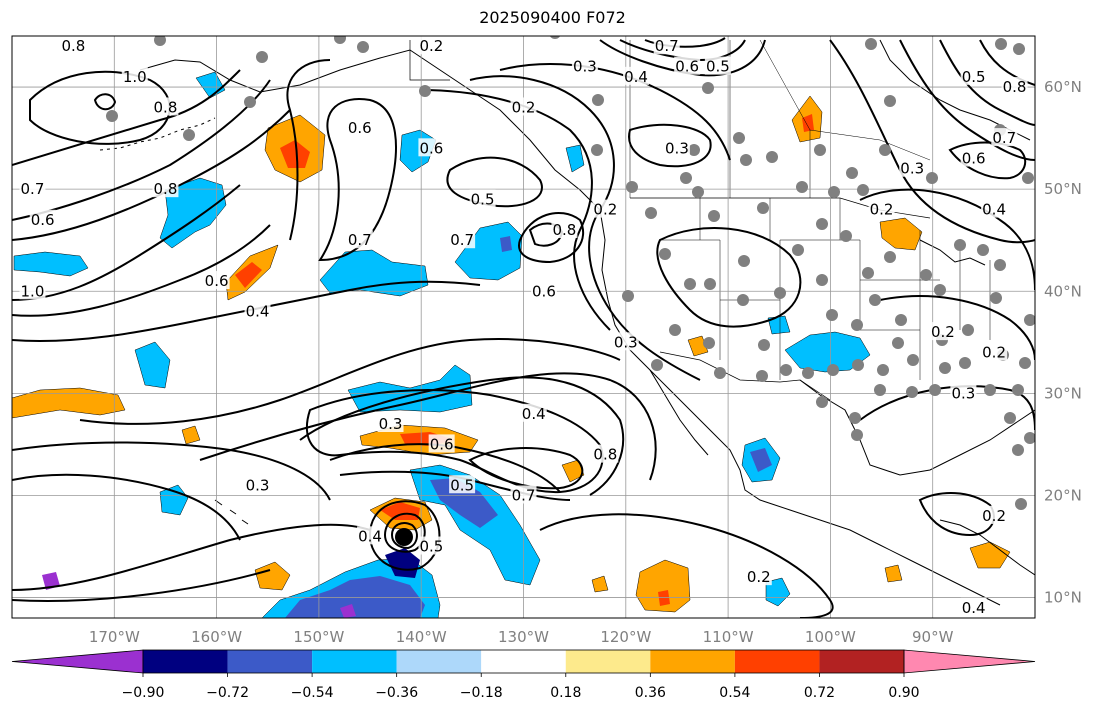 The image size is (1105, 712). Describe the element at coordinates (1063, 189) in the screenshot. I see `latitude-tick-label: 50°N` at that location.